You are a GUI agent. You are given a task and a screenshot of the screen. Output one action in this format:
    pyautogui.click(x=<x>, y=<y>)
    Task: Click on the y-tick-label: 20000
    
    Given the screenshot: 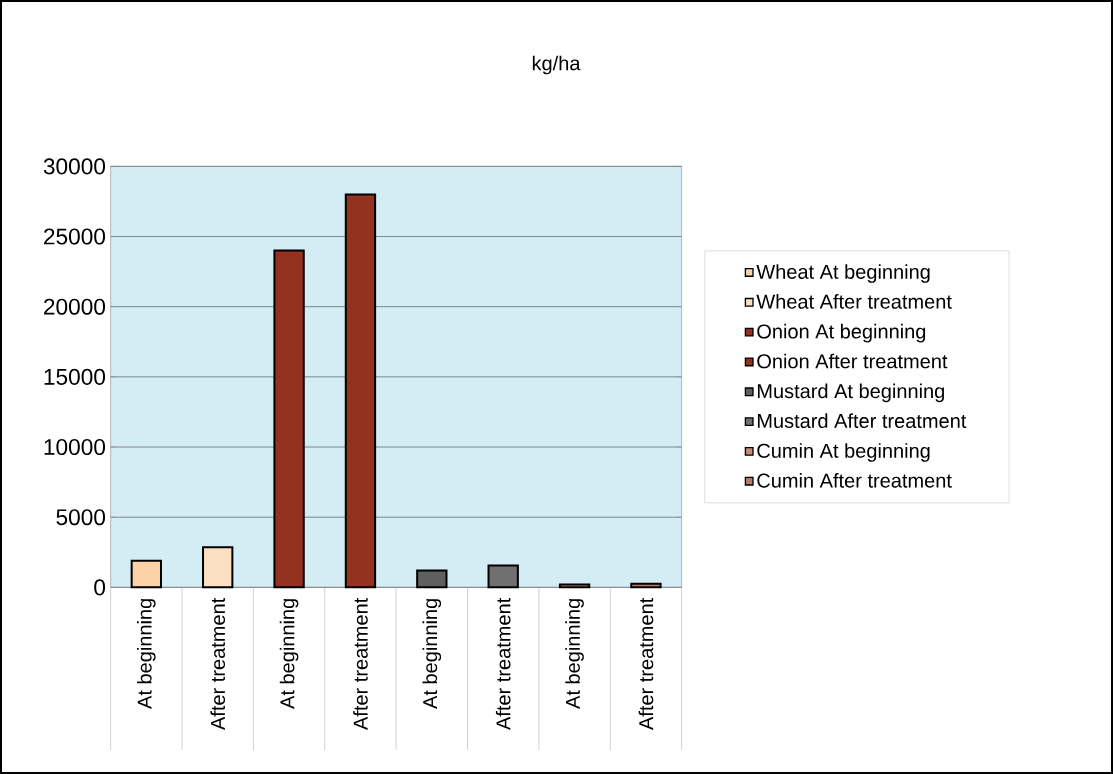 What is the action you would take?
    pyautogui.click(x=75, y=306)
    